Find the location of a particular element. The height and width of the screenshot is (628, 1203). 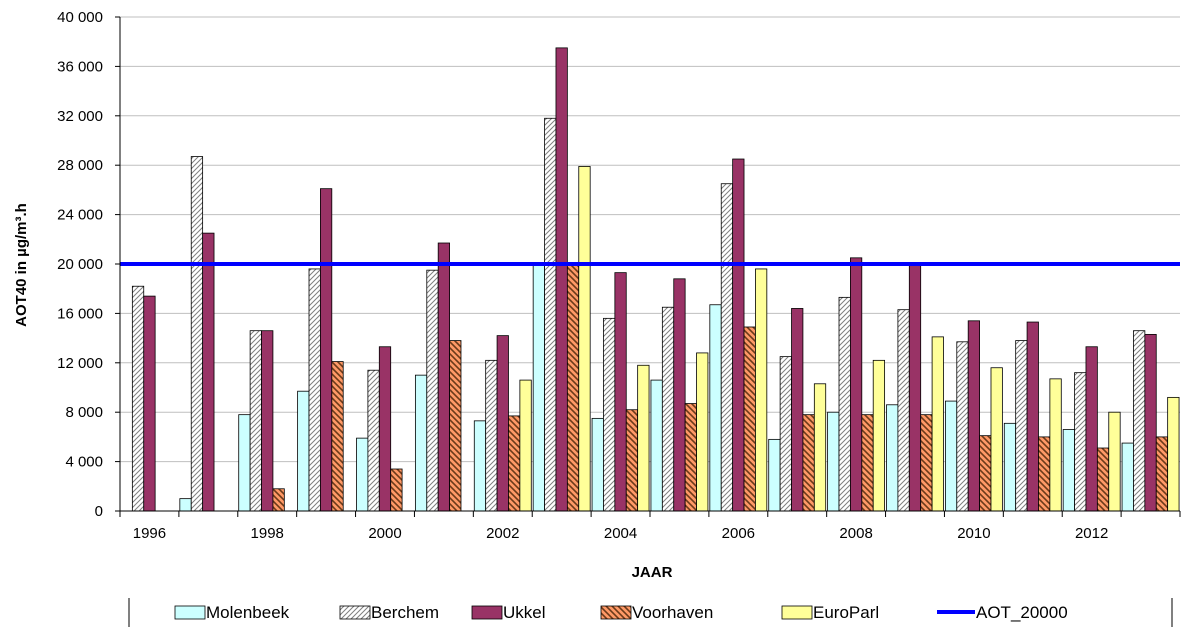

bar-europarl-2013 is located at coordinates (1173, 454).